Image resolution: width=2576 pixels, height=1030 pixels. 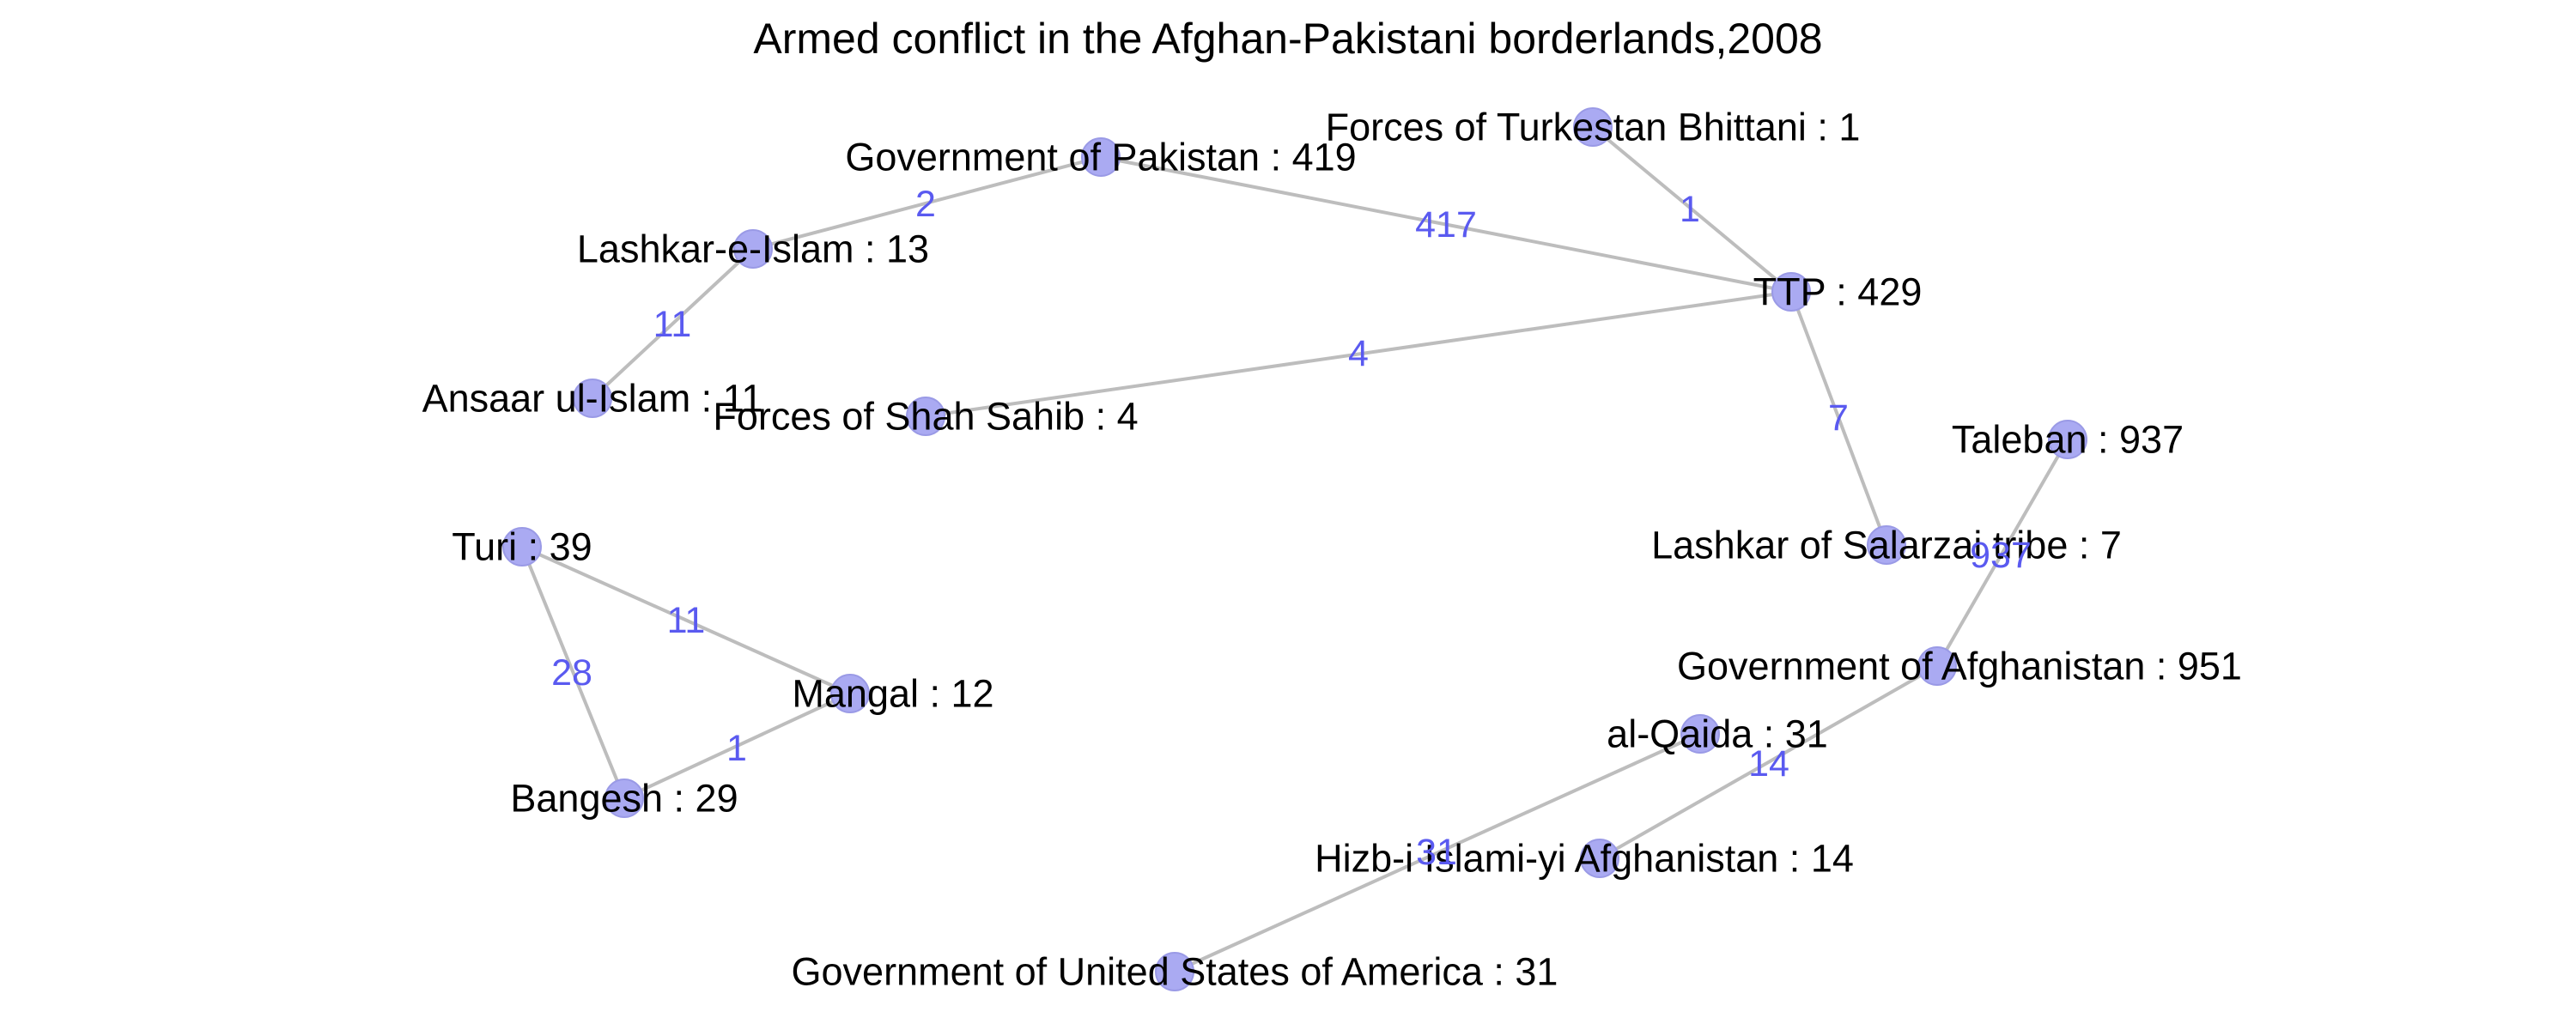 I want to click on node-bangesh, so click(x=625, y=798).